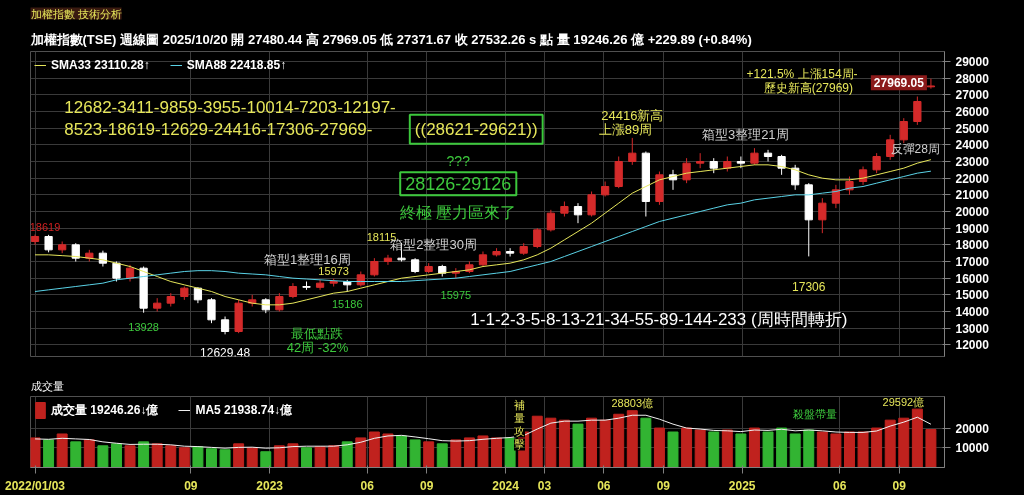 The image size is (1024, 495). What do you see at coordinates (105, 410) in the screenshot?
I see `legend-label: 成交量 19246.26↓億` at bounding box center [105, 410].